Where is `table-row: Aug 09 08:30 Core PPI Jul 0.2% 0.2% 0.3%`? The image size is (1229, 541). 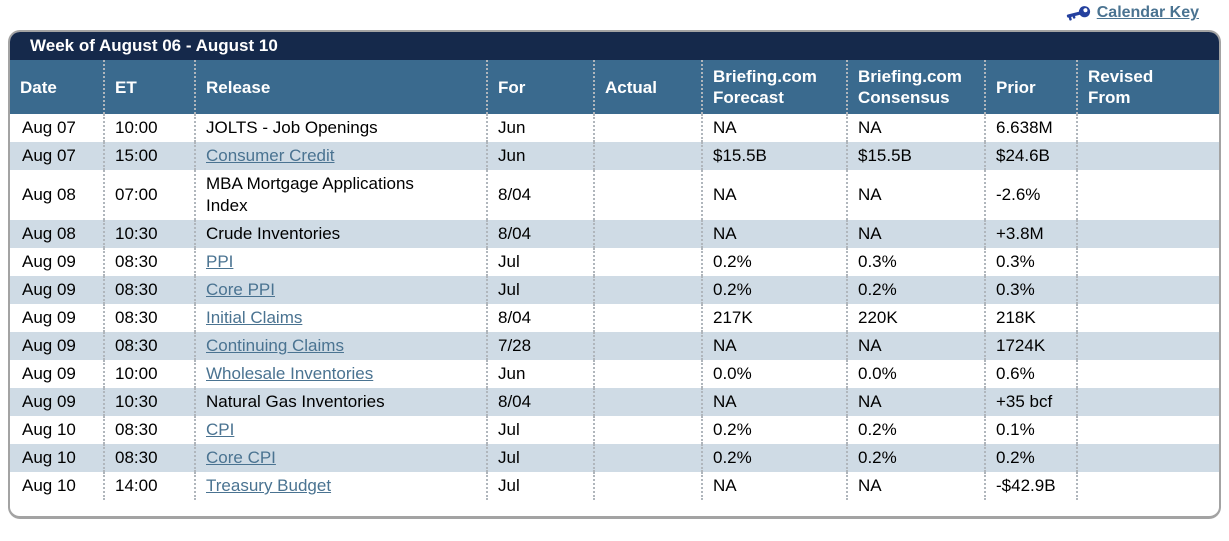 table-row: Aug 09 08:30 Core PPI Jul 0.2% 0.2% 0.3% is located at coordinates (614, 290).